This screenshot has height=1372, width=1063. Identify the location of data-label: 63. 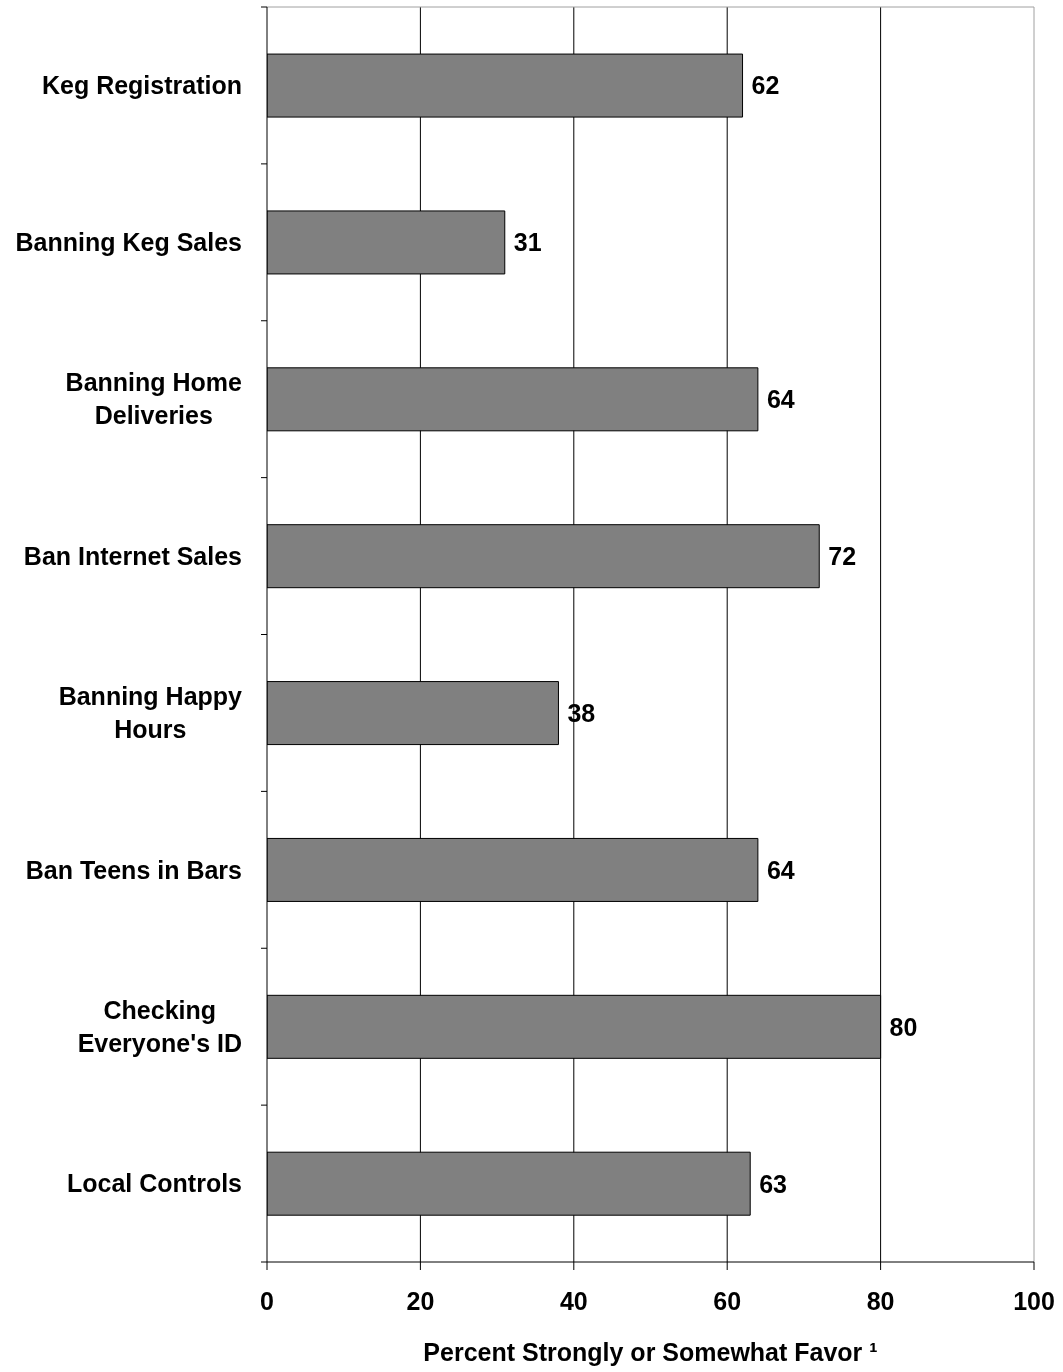
(773, 1183).